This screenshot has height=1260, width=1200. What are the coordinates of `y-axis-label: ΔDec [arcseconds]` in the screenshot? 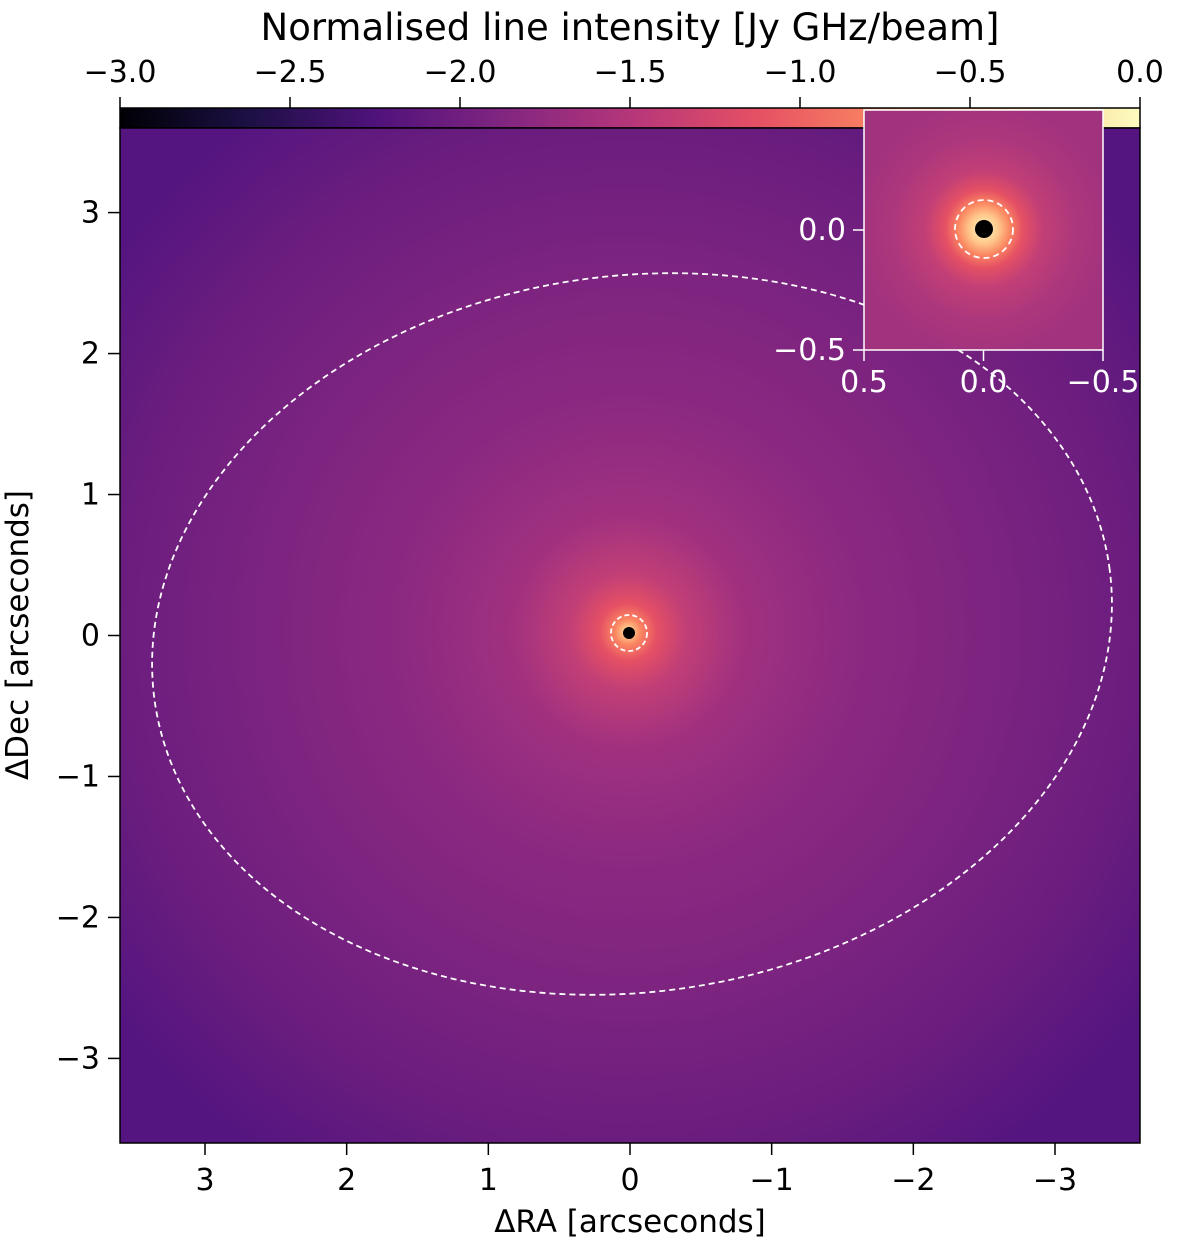 It's located at (18, 635).